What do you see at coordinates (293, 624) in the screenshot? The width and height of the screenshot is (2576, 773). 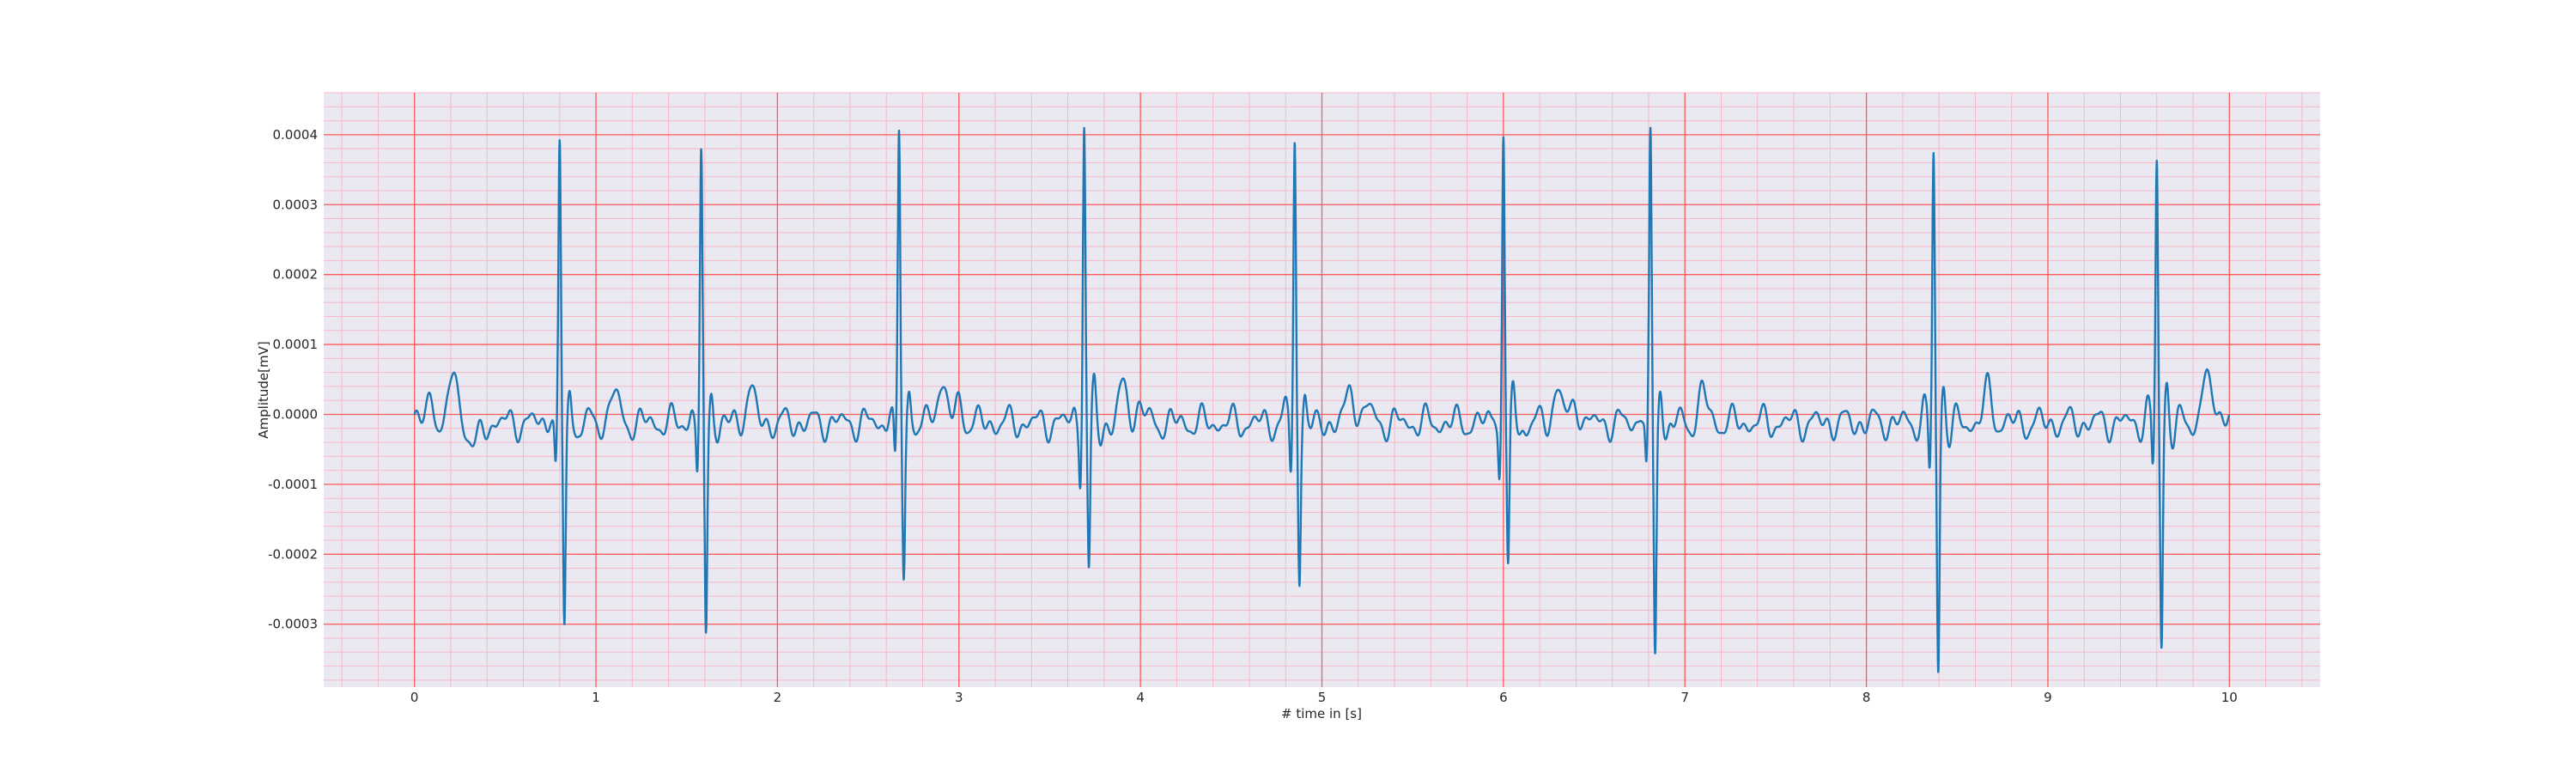 I see `y-tick-label: -0.0003` at bounding box center [293, 624].